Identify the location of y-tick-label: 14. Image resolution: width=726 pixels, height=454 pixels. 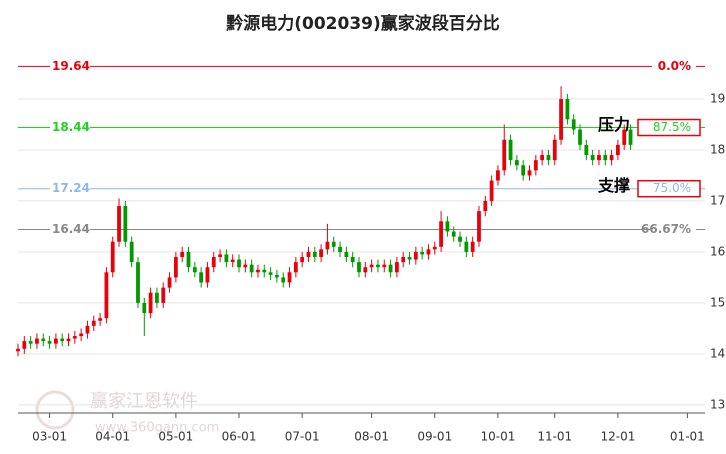
(717, 353).